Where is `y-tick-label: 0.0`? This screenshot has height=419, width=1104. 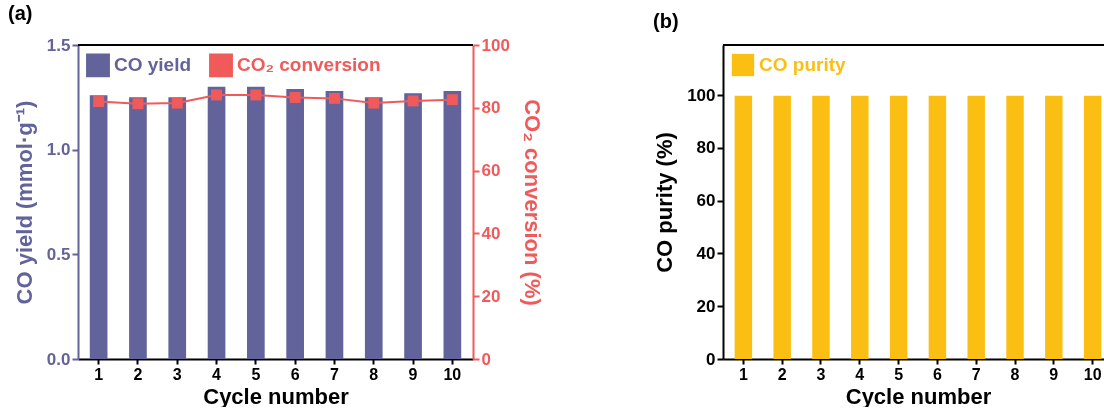 y-tick-label: 0.0 is located at coordinates (58, 359).